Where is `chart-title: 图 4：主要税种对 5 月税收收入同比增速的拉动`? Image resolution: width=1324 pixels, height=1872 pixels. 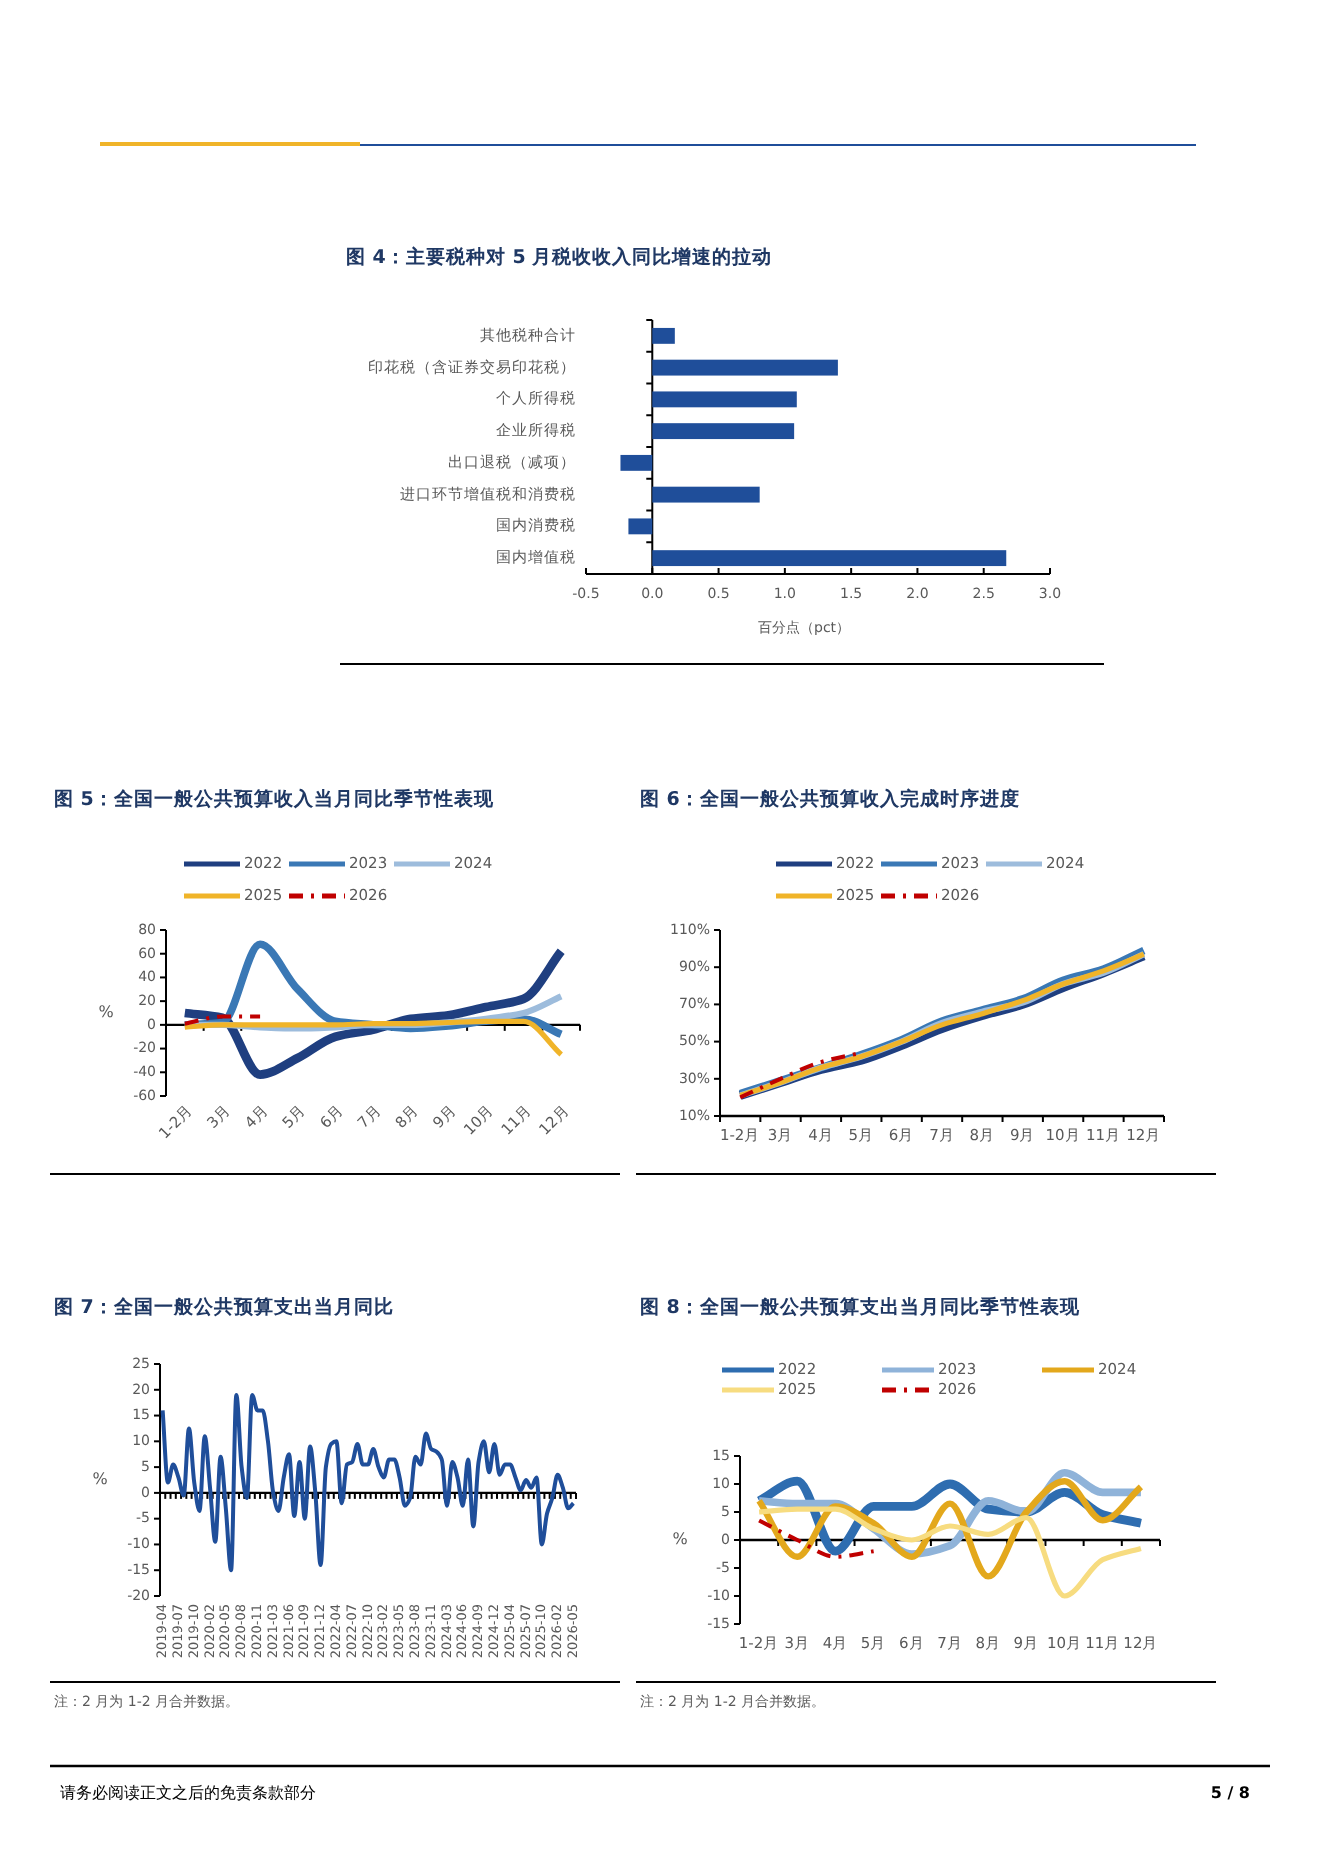 chart-title: 图 4：主要税种对 5 月税收收入同比增速的拉动 is located at coordinates (559, 257).